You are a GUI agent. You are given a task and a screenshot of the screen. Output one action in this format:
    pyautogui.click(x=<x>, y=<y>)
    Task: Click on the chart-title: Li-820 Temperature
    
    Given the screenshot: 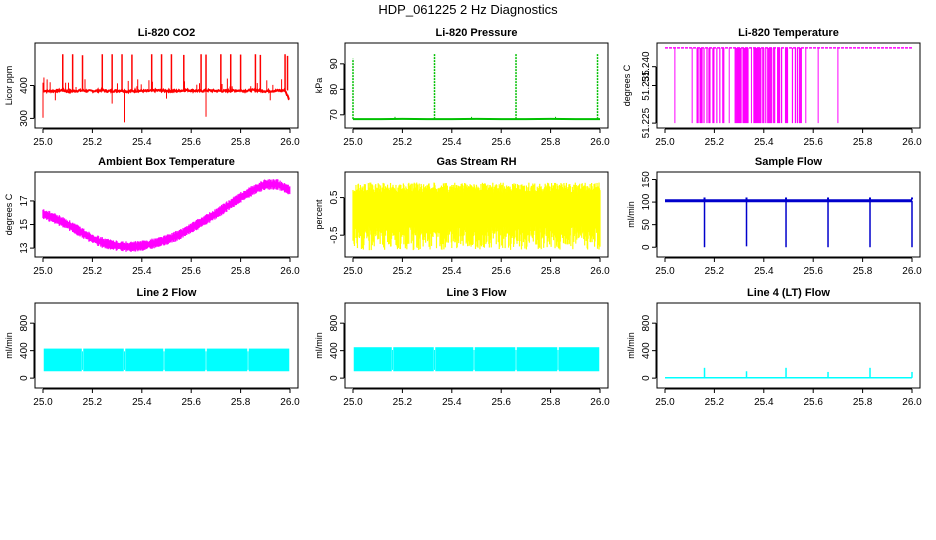 What is the action you would take?
    pyautogui.click(x=788, y=33)
    